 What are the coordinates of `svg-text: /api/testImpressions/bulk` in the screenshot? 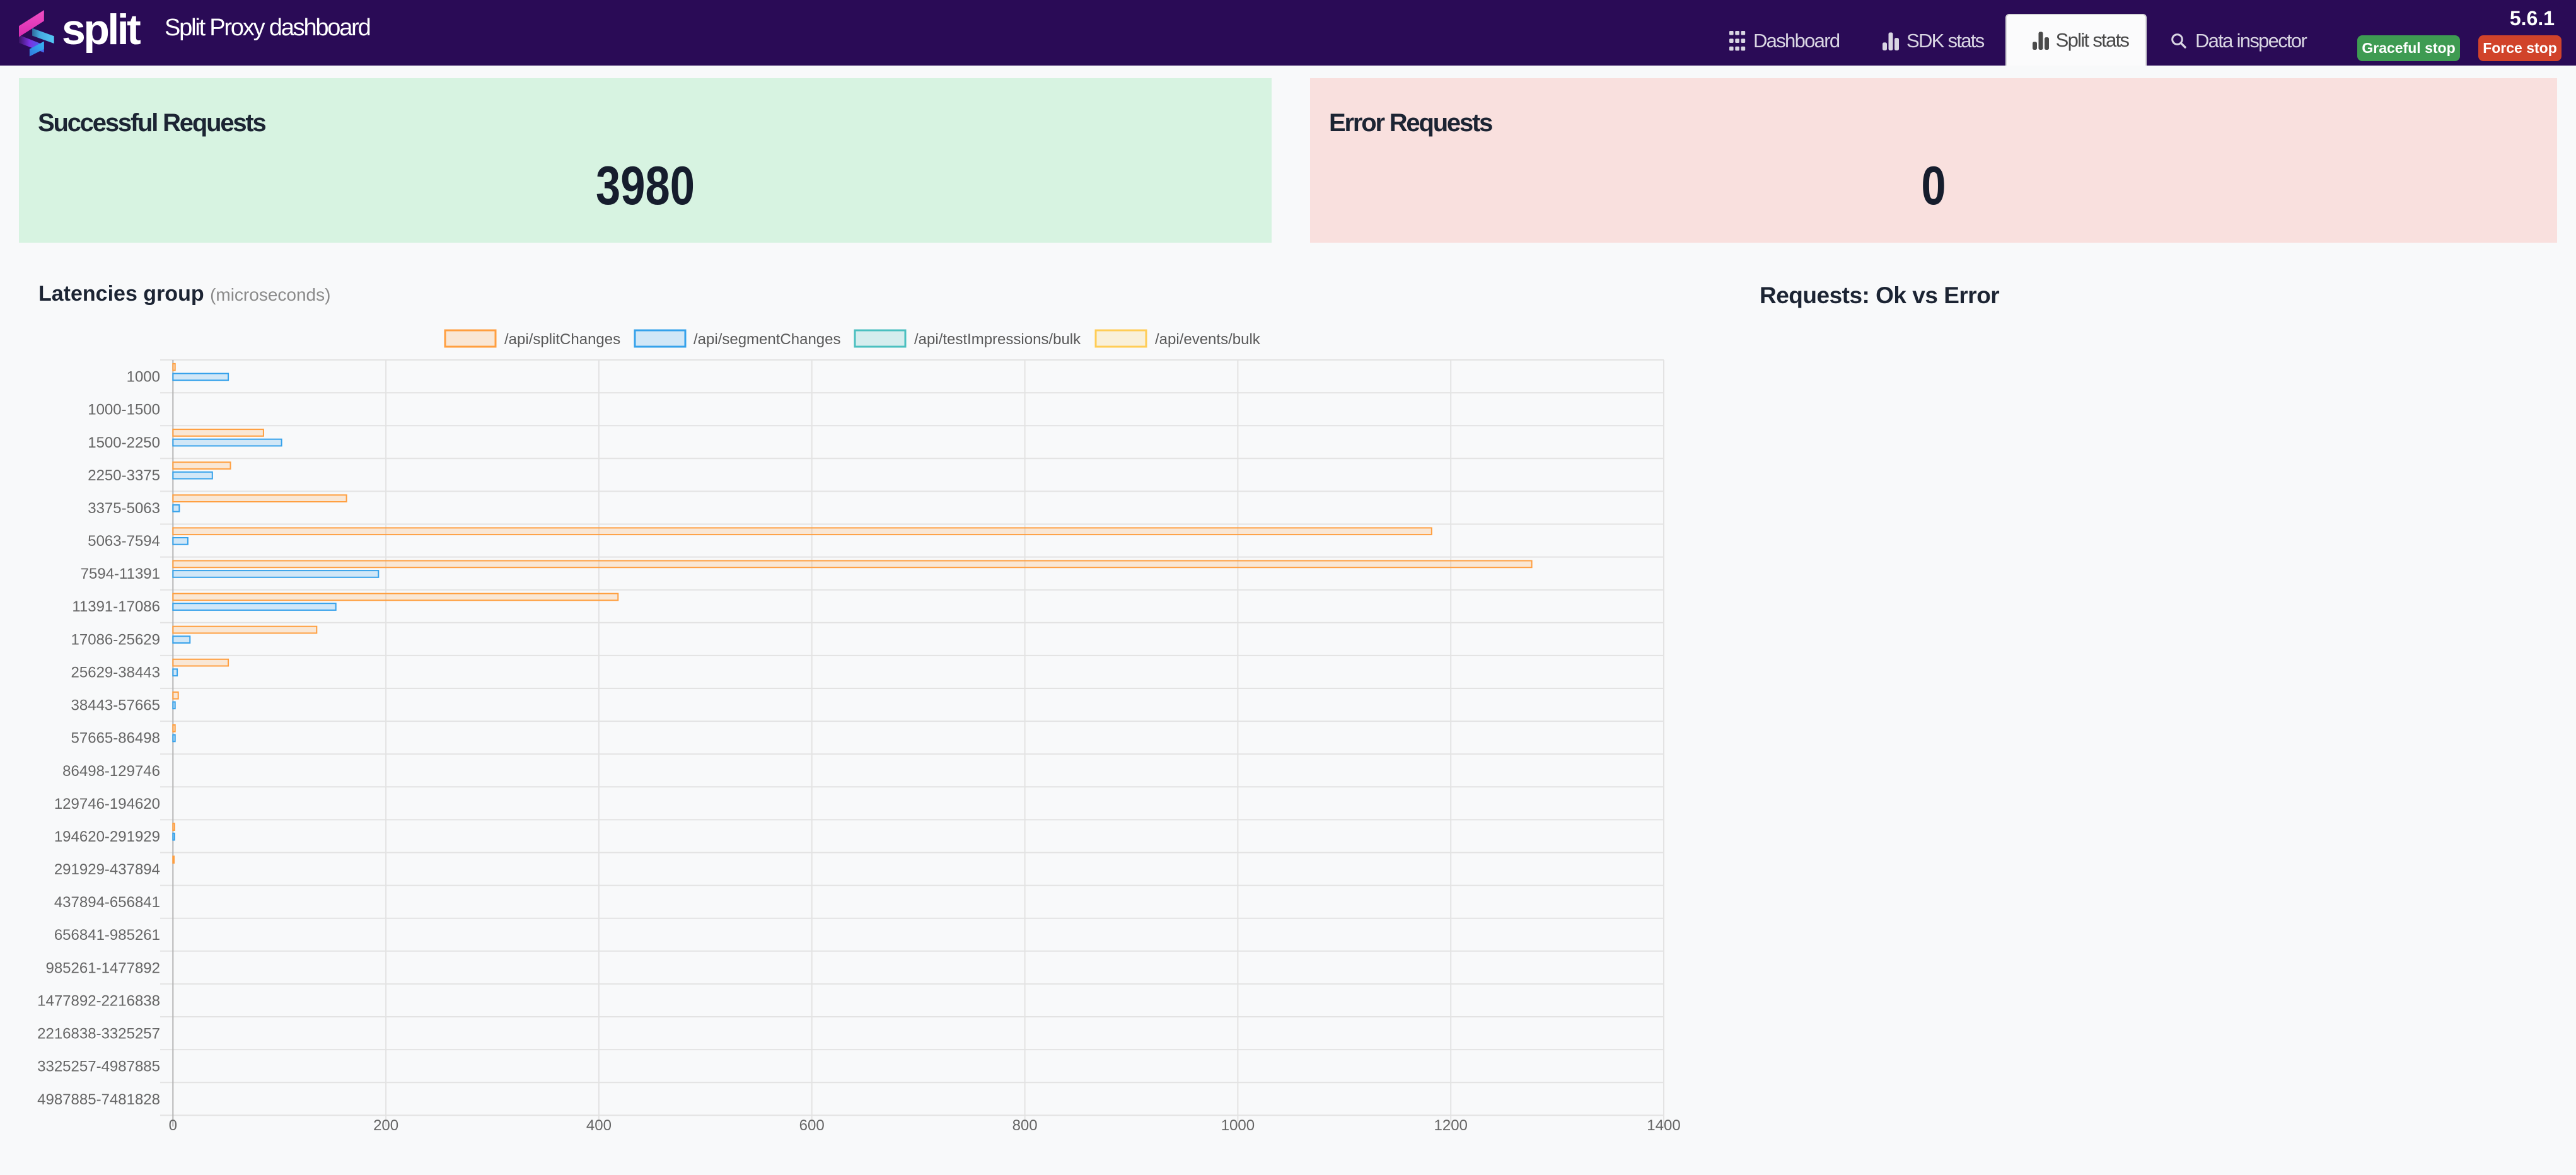 It's located at (998, 339).